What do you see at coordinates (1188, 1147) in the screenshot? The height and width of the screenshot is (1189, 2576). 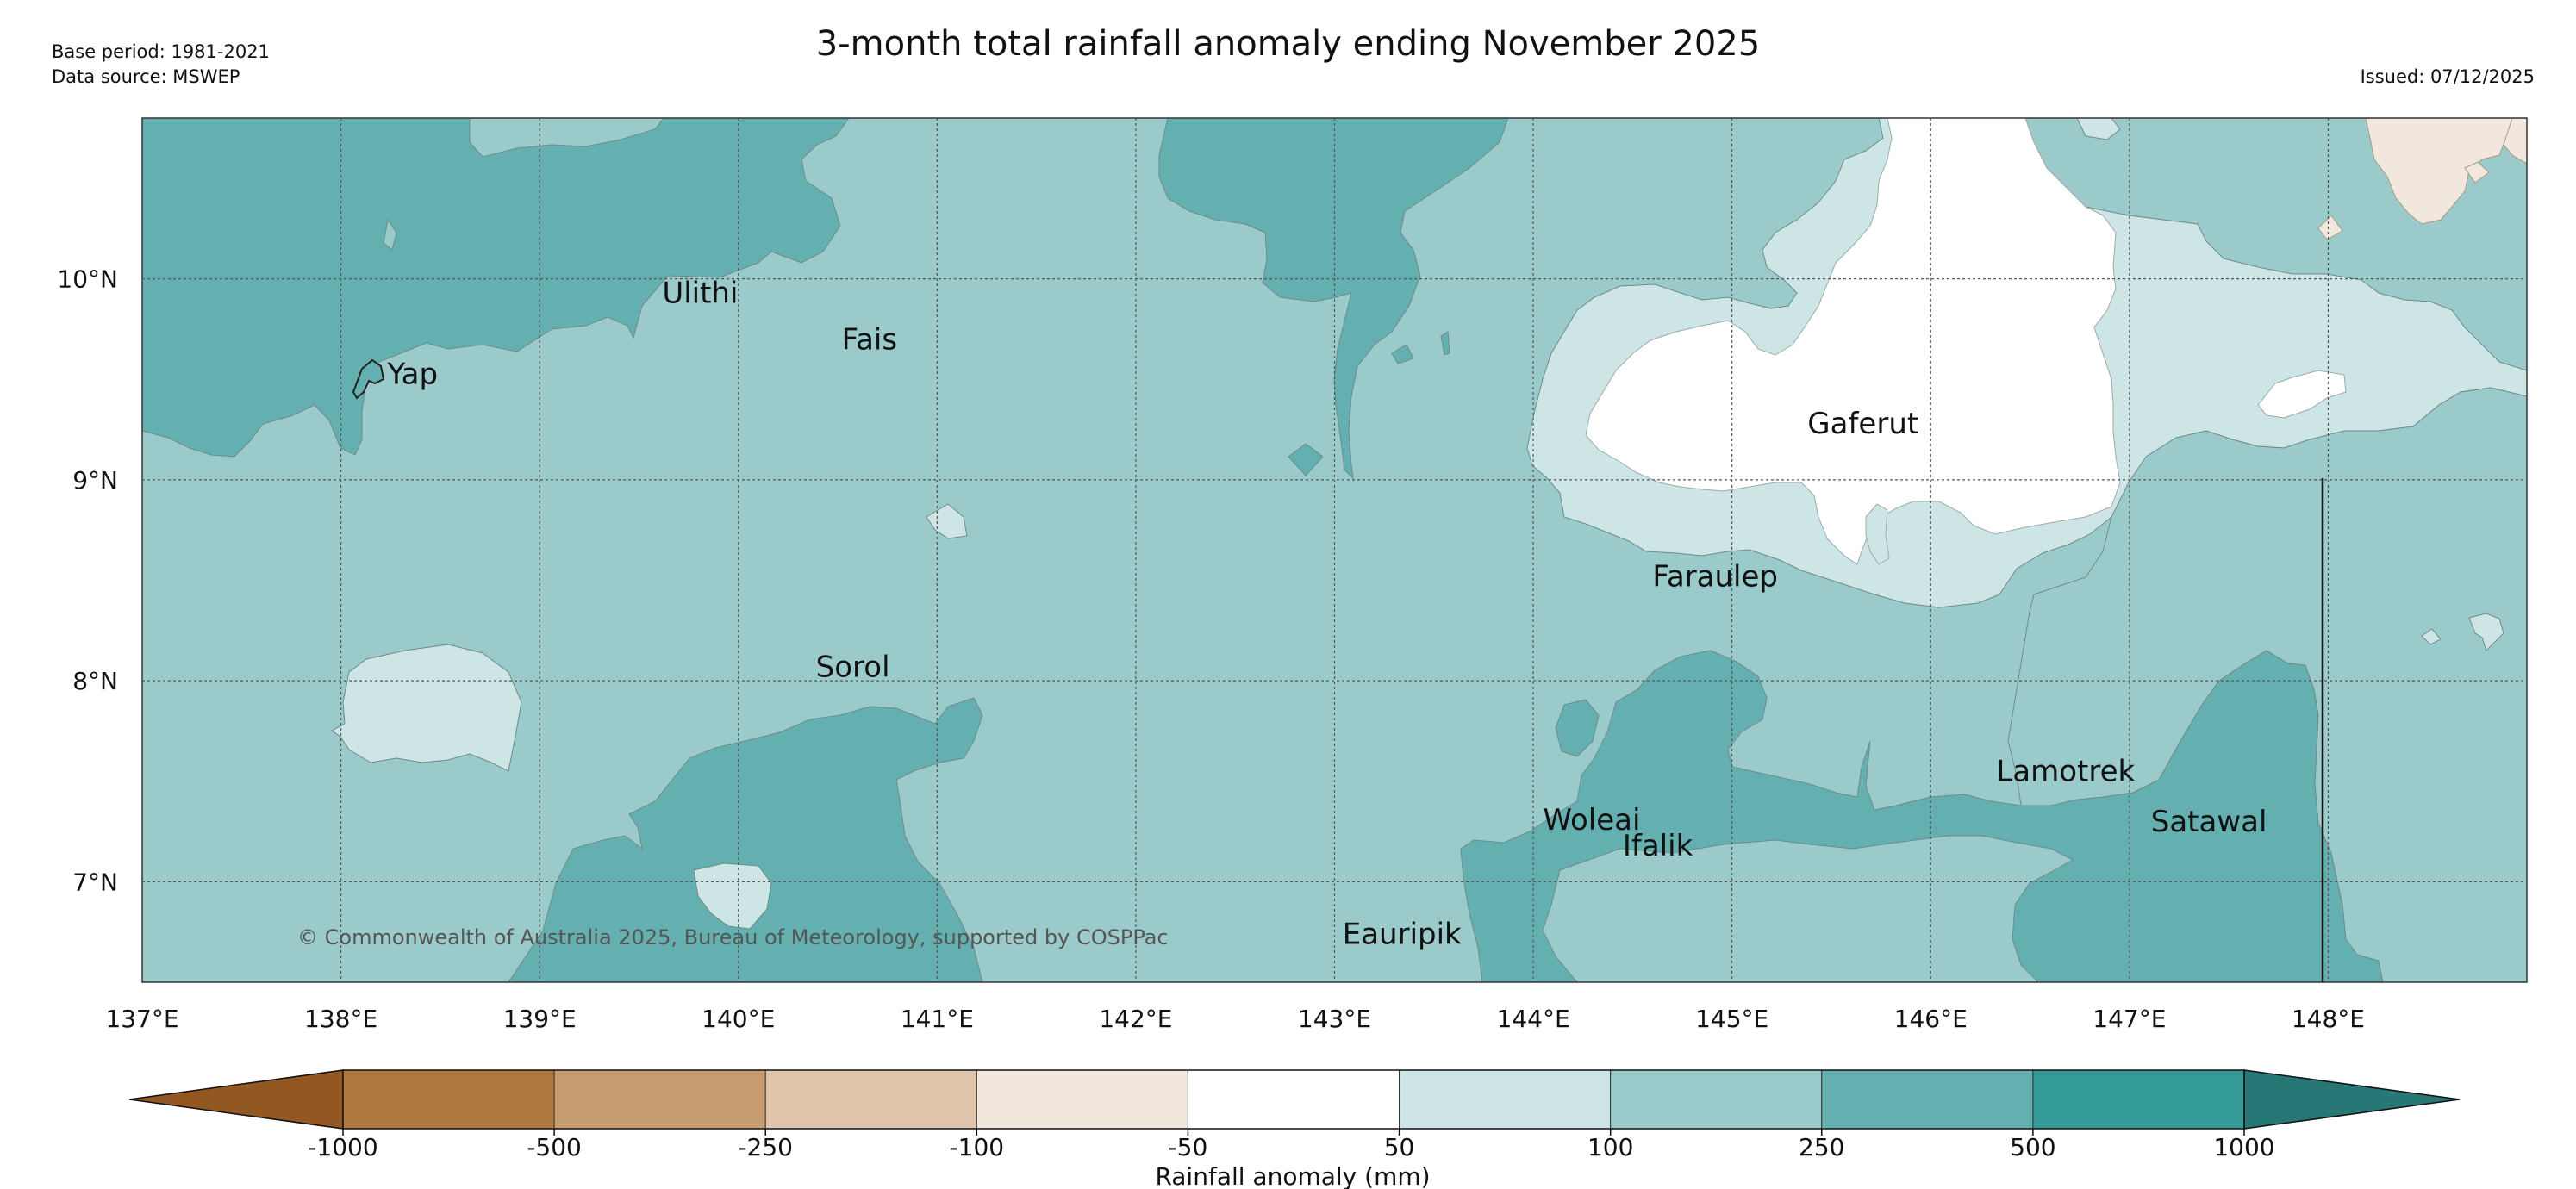 I see `colorbar-tick-label: -50` at bounding box center [1188, 1147].